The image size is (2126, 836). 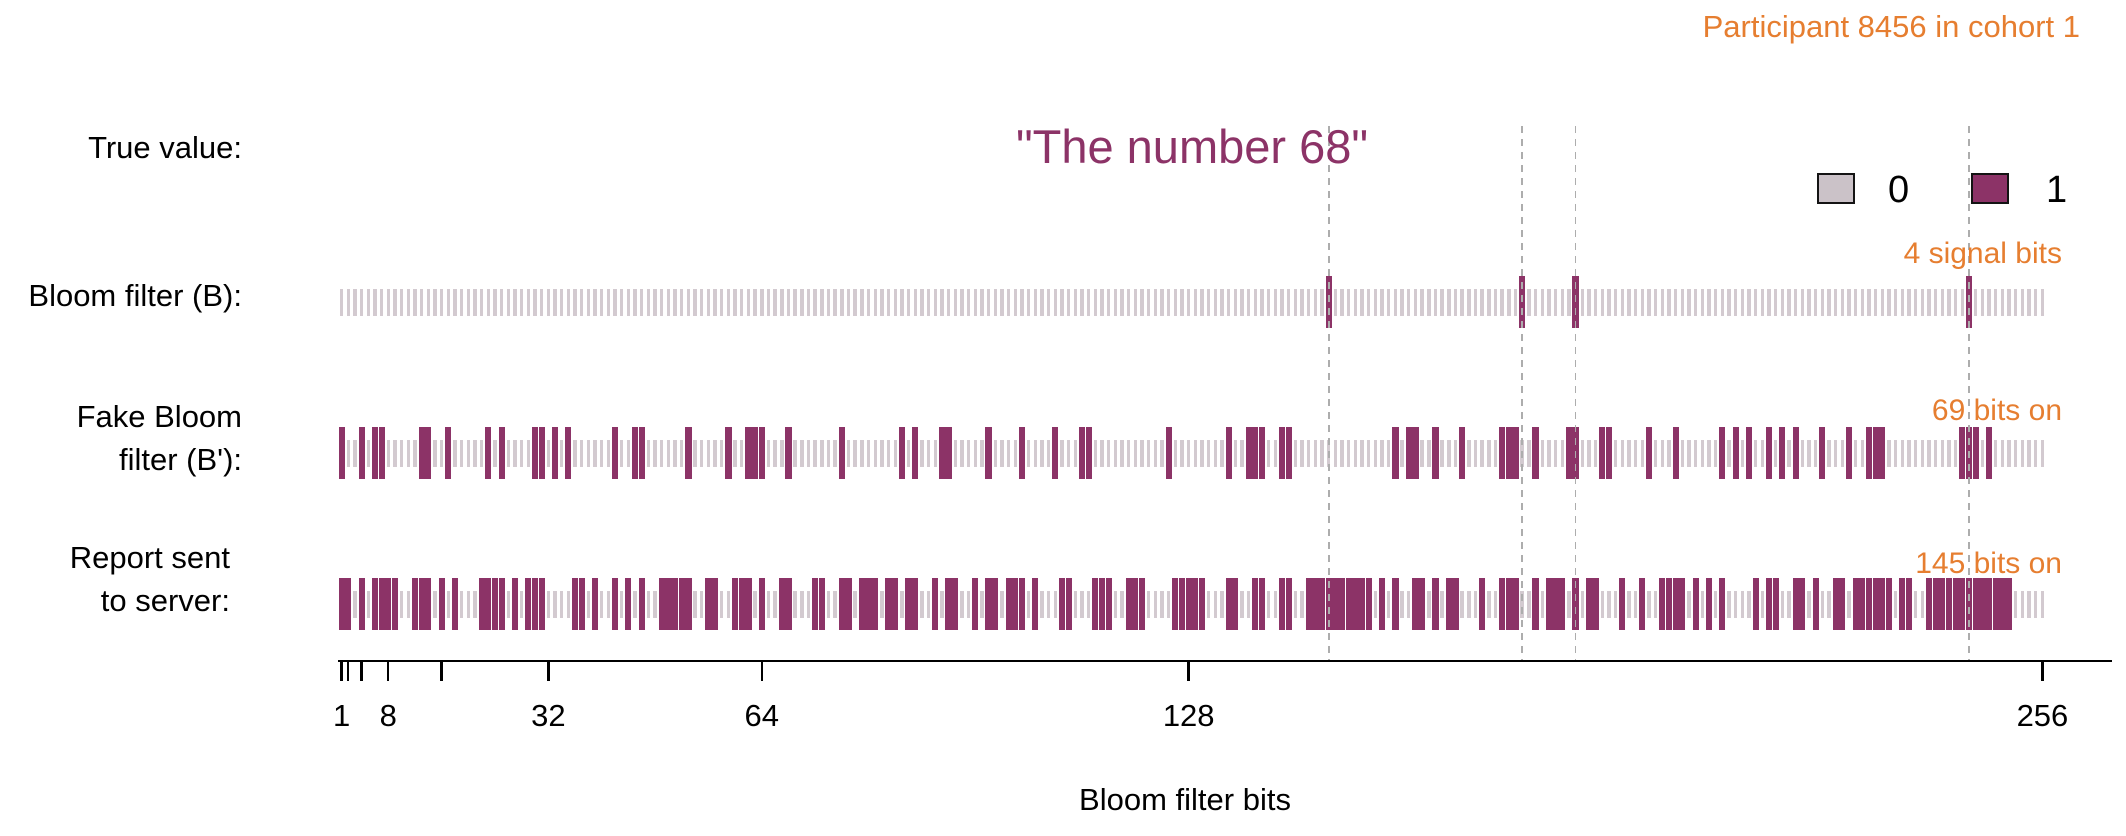 I want to click on report-label-line1: Report sent, so click(x=149, y=557).